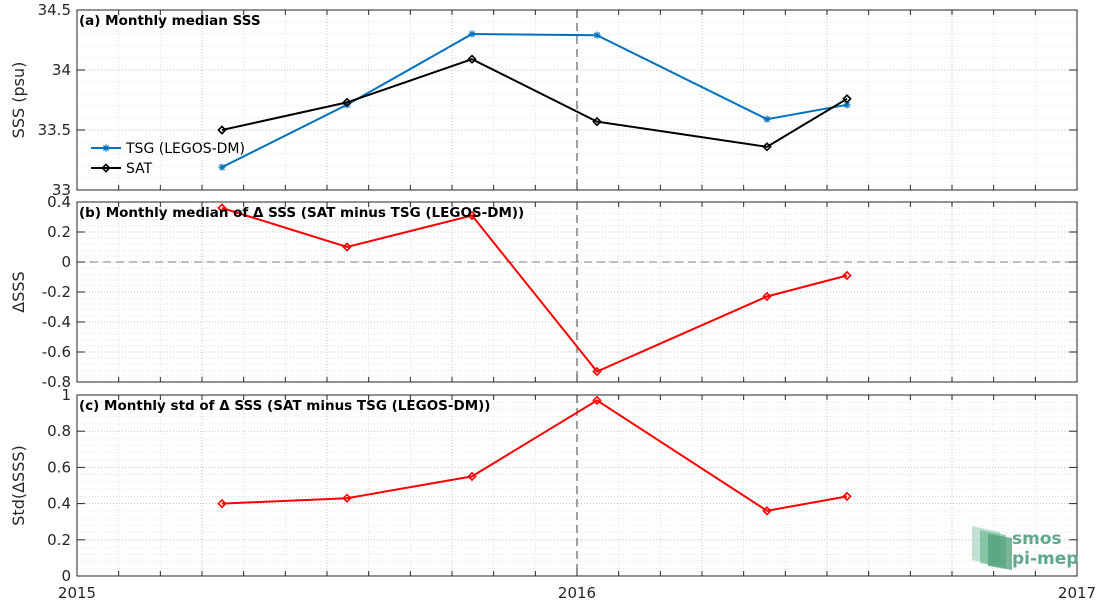 Image resolution: width=1106 pixels, height=603 pixels. What do you see at coordinates (54, 130) in the screenshot?
I see `y-tick-label: 33.5` at bounding box center [54, 130].